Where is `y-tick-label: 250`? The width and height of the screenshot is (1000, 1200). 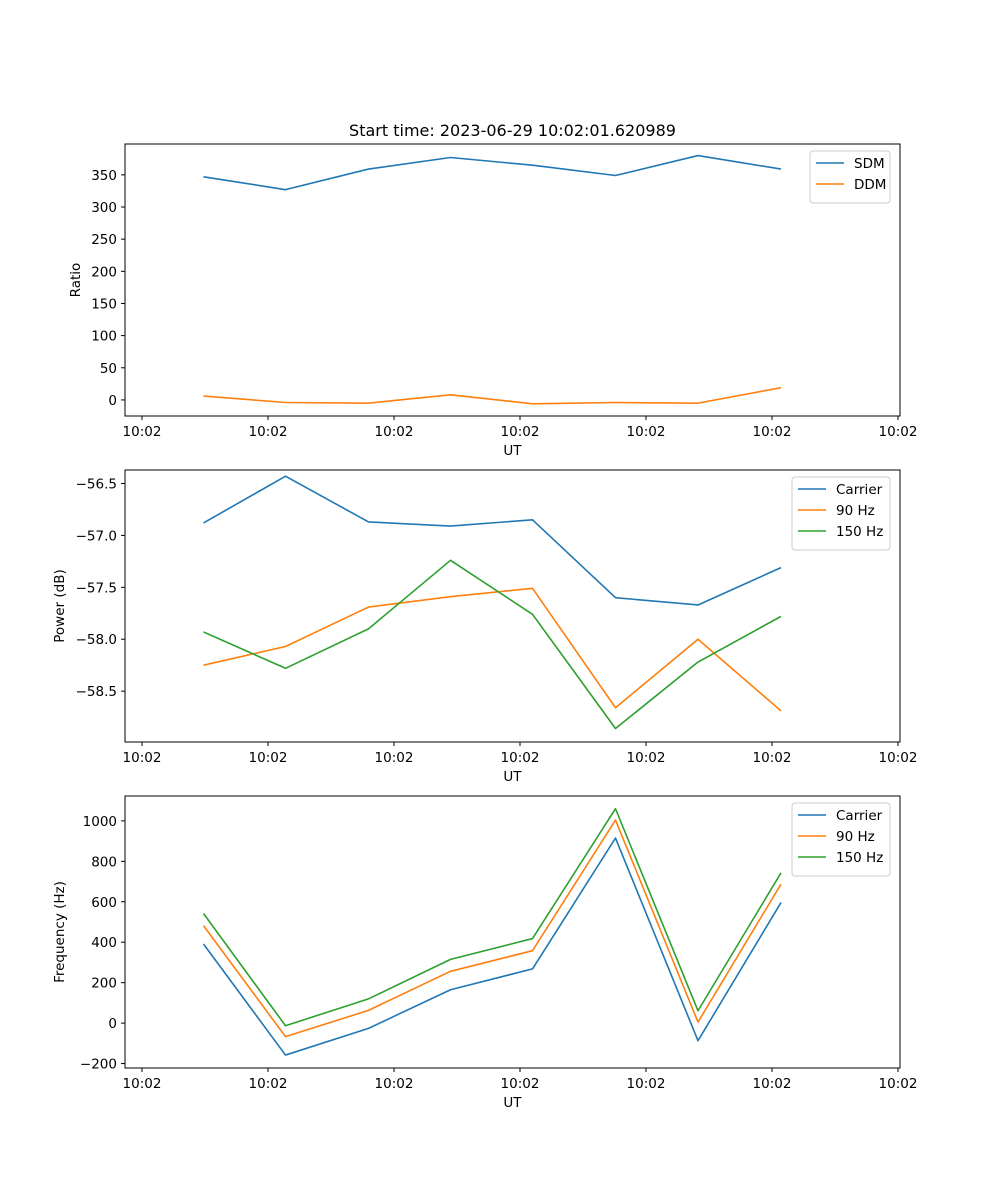
y-tick-label: 250 is located at coordinates (104, 240).